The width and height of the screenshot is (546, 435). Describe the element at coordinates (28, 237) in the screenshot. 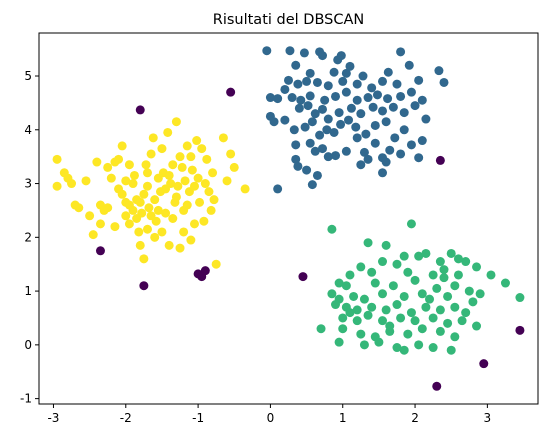

I see `y-tick-label: 2` at that location.